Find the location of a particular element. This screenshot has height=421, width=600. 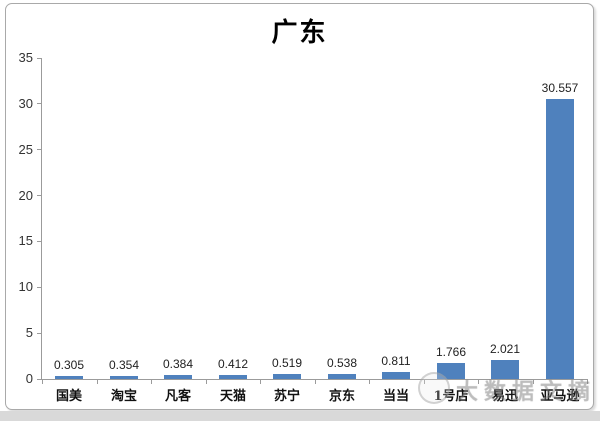

page-background-strip is located at coordinates (300, 416).